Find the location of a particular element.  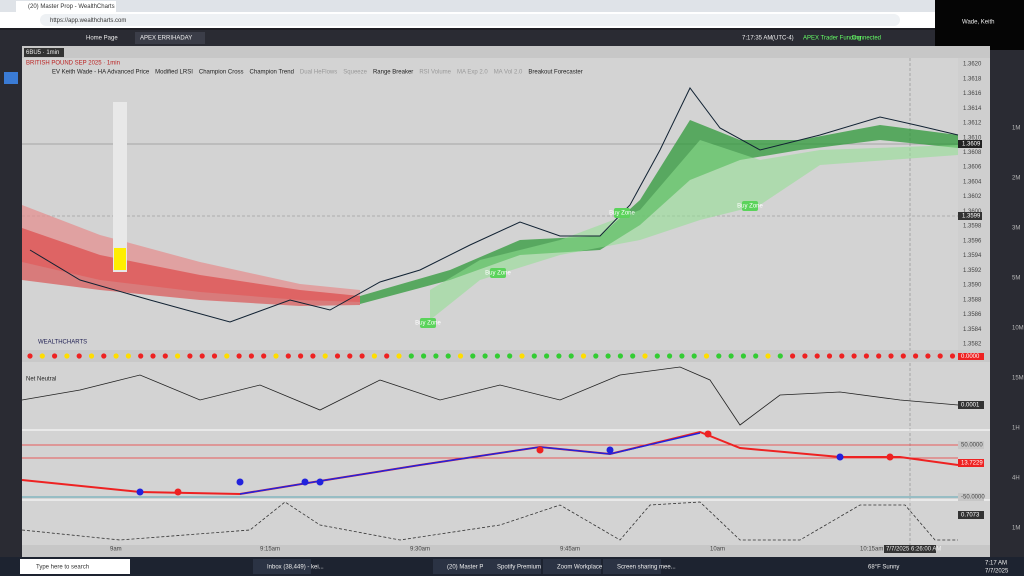

webcam is located at coordinates (979, 25).